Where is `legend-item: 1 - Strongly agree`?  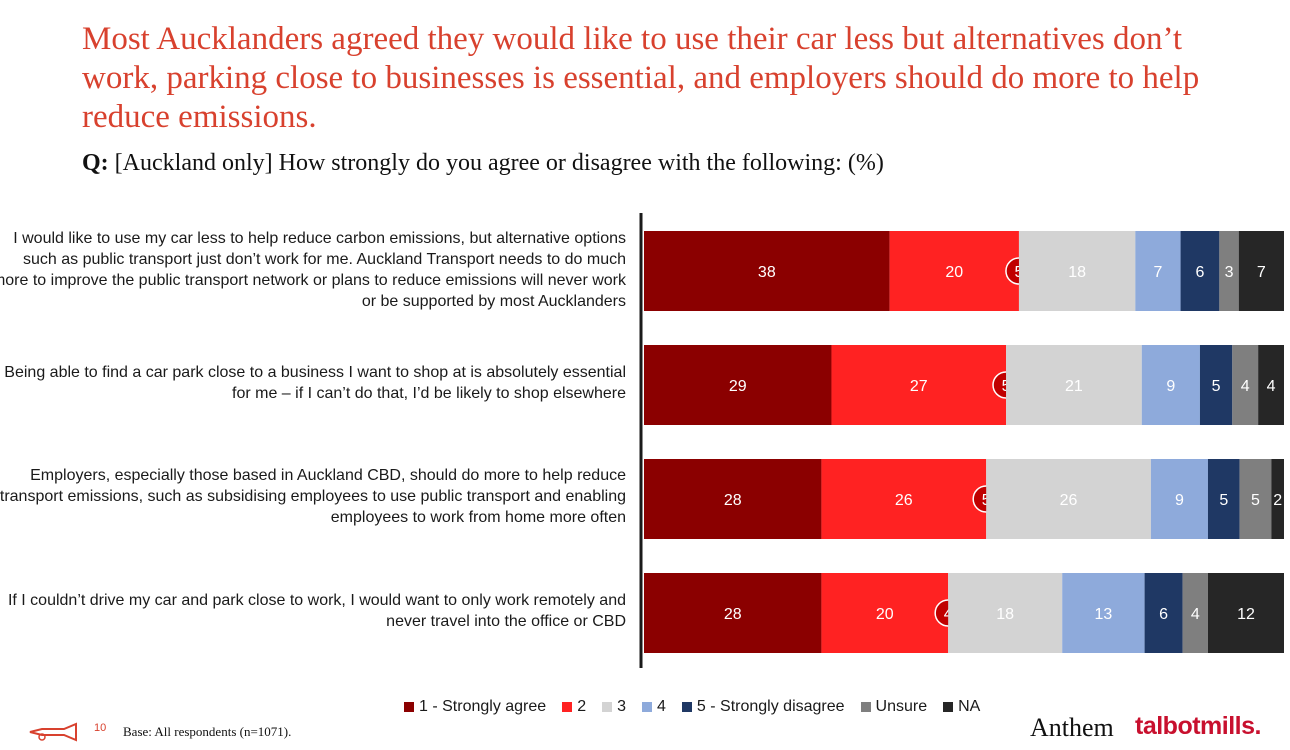
legend-item: 1 - Strongly agree is located at coordinates (475, 707).